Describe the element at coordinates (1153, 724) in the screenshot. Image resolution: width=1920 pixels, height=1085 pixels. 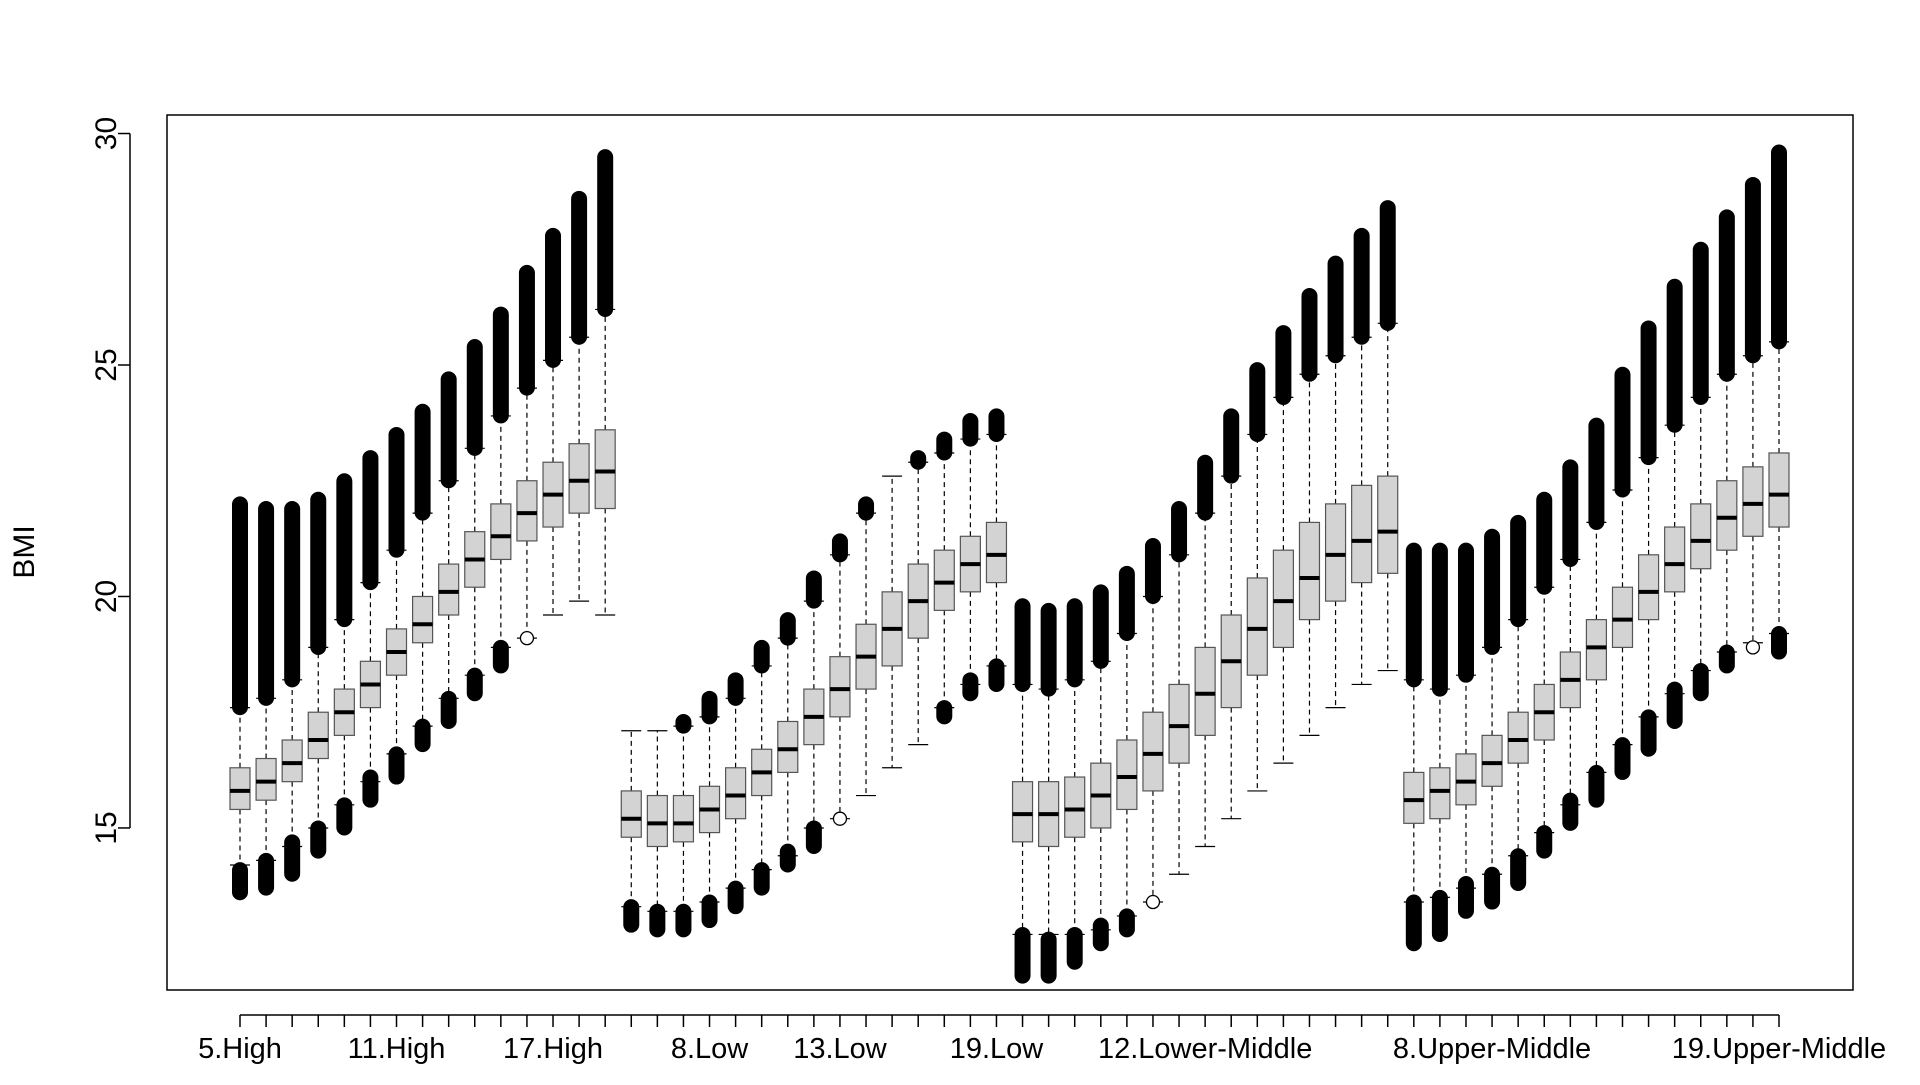
I see `box-10-lower-middle` at that location.